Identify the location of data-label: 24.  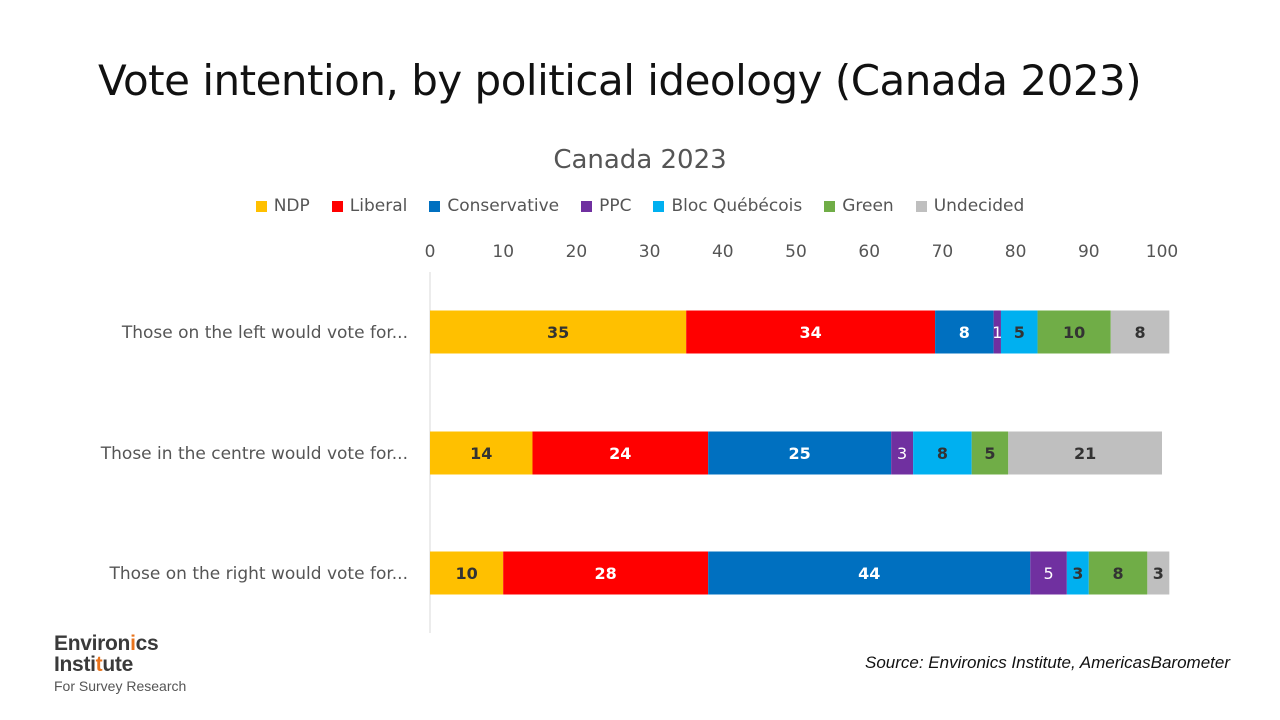
(620, 453).